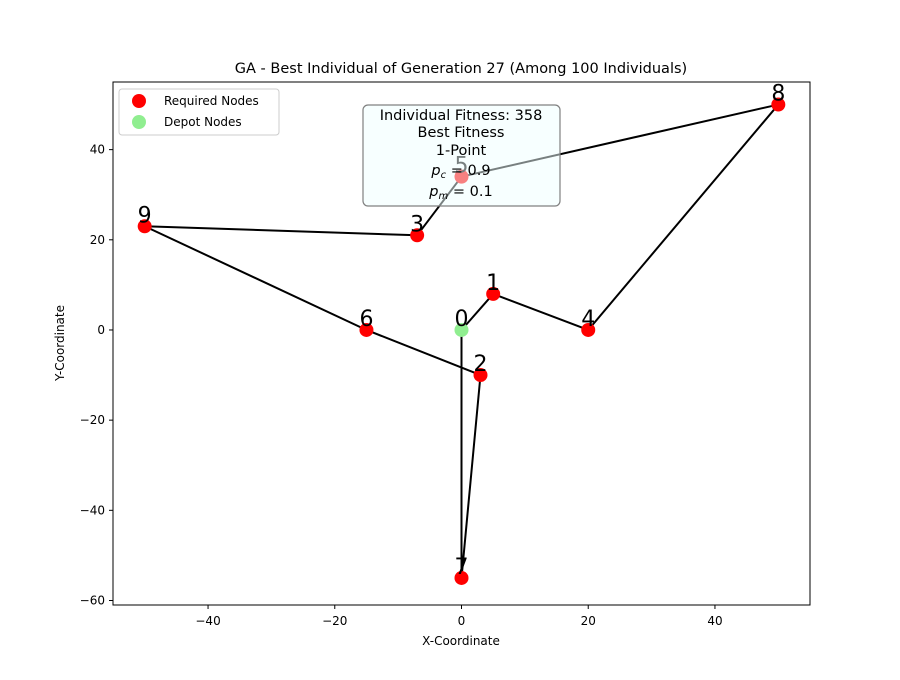 Image resolution: width=900 pixels, height=680 pixels. I want to click on node-label: 2, so click(481, 364).